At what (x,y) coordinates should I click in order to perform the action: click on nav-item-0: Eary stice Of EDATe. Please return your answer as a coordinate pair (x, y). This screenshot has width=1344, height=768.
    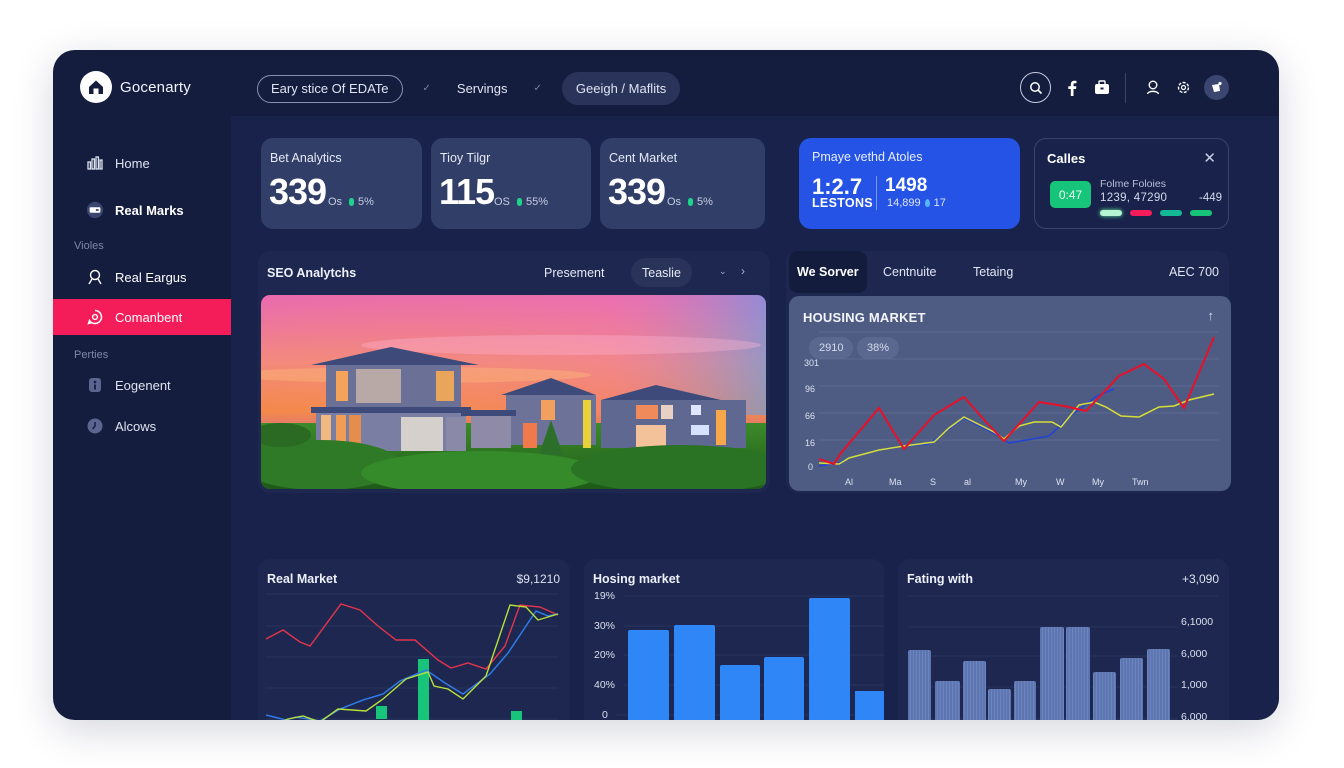
    Looking at the image, I should click on (330, 88).